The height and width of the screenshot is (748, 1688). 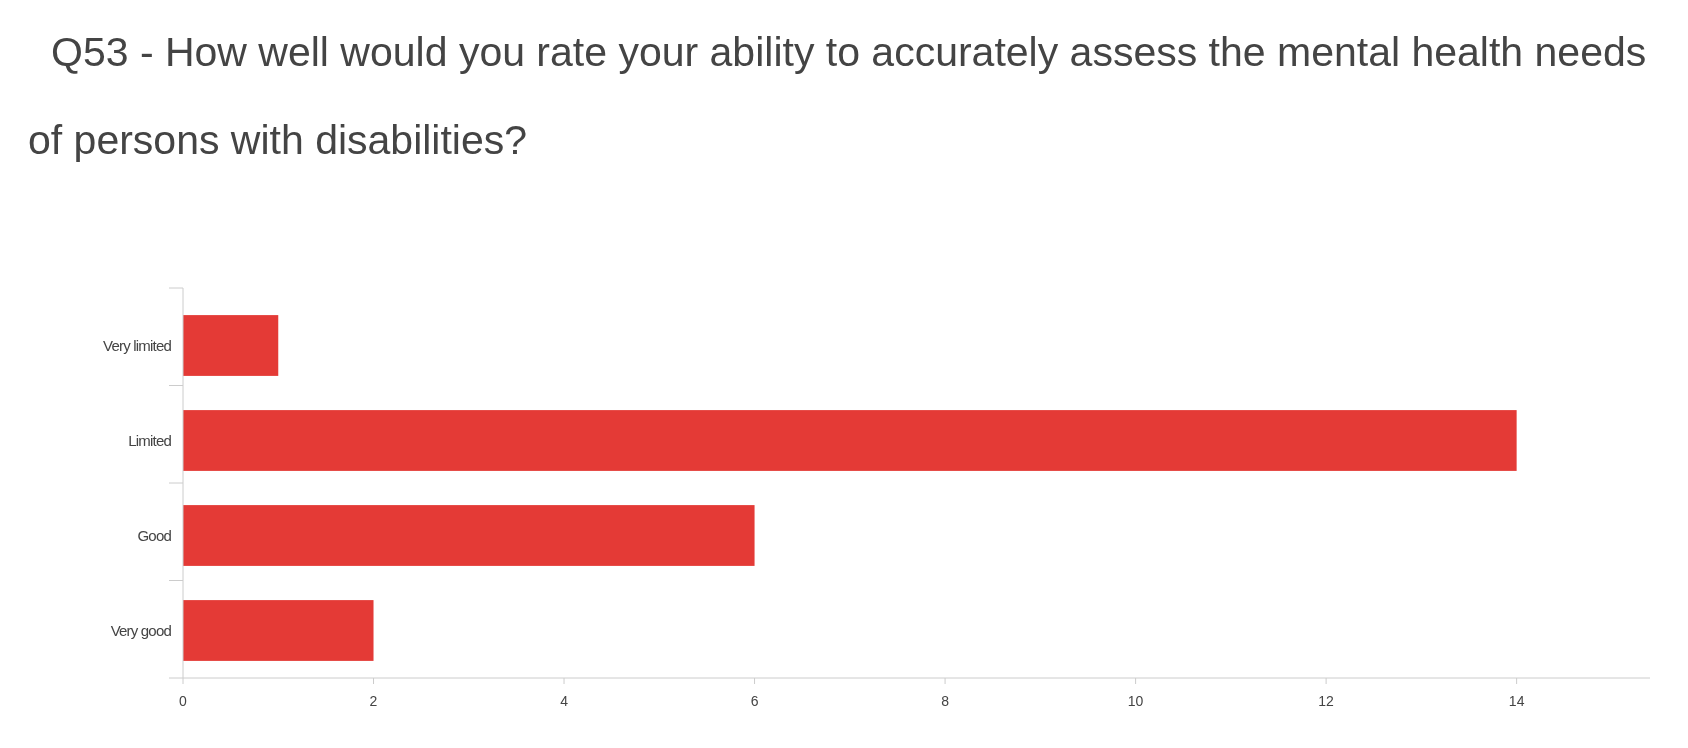 I want to click on y-tick-label: Very good, so click(x=141, y=630).